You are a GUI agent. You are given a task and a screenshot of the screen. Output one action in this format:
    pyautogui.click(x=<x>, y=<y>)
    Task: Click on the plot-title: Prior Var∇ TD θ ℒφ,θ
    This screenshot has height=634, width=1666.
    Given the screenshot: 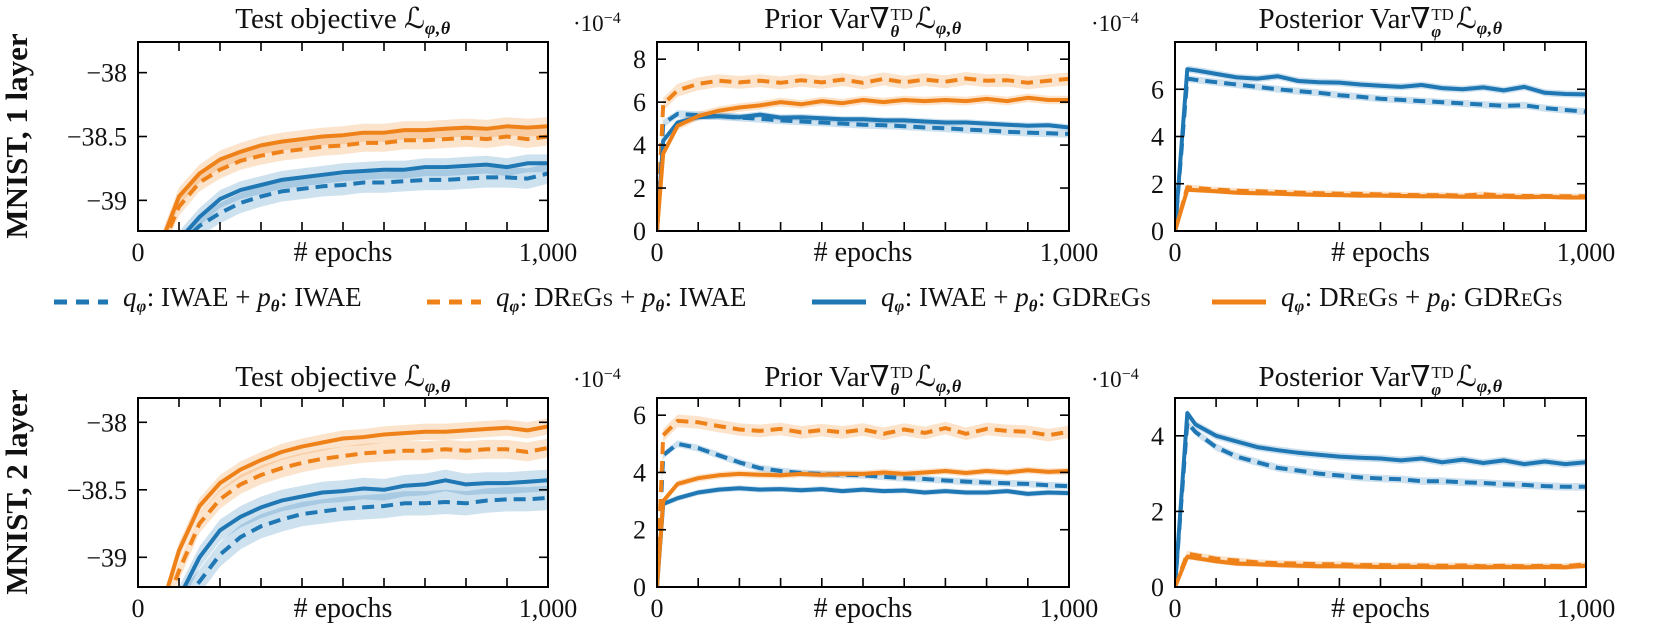 What is the action you would take?
    pyautogui.click(x=863, y=22)
    